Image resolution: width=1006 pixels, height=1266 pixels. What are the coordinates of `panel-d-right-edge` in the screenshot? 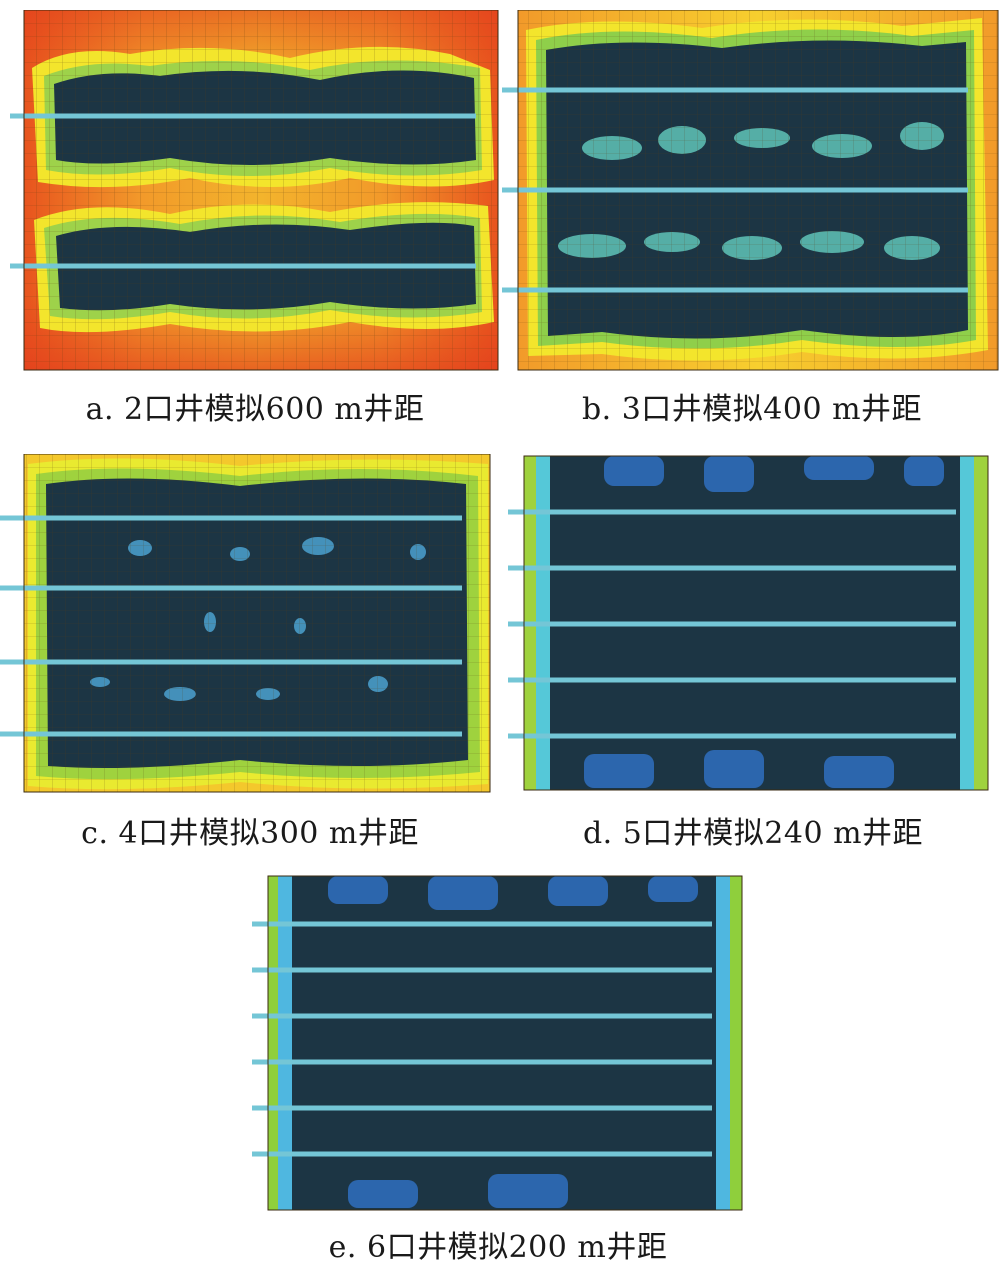 It's located at (980, 623).